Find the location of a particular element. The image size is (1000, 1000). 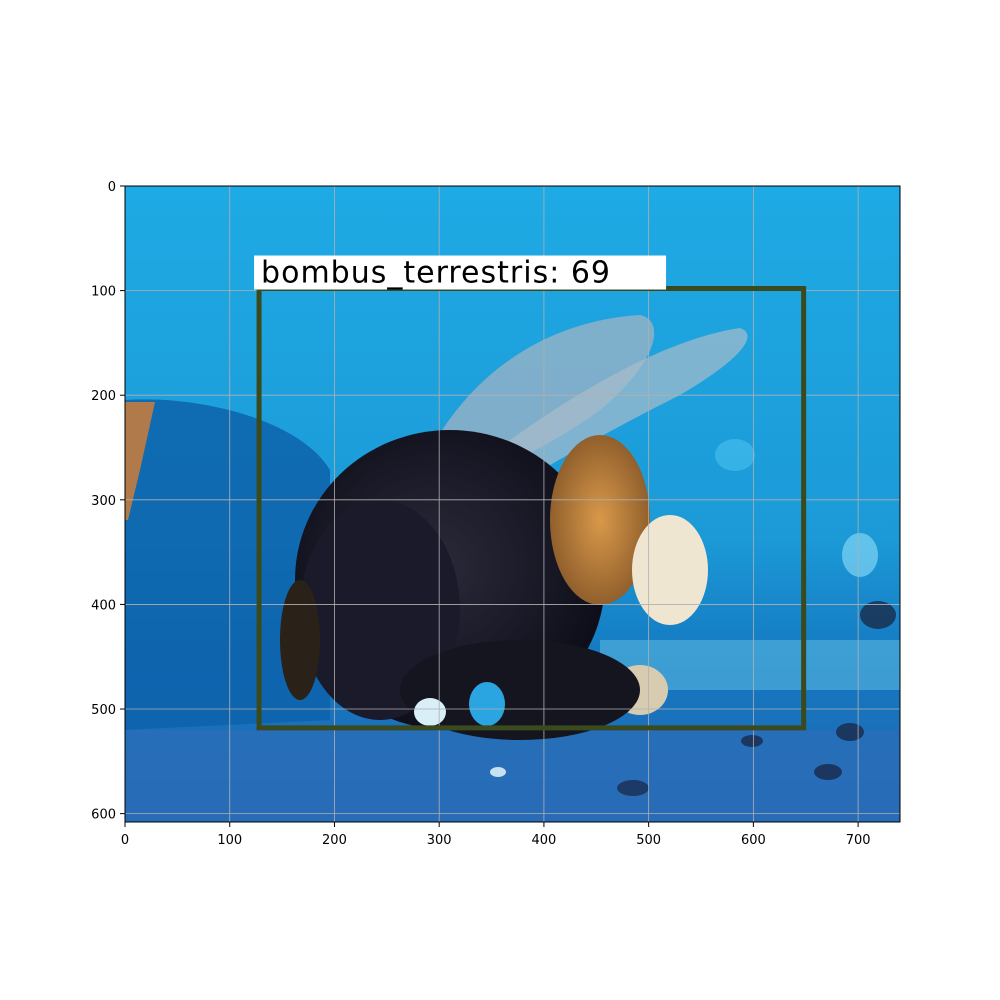

x-tick-label: 500 is located at coordinates (648, 840).